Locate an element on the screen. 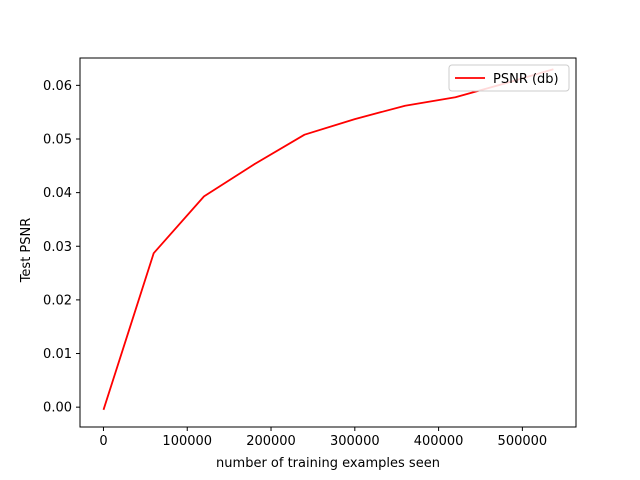 The height and width of the screenshot is (480, 640). y-tick-label: 0.06 is located at coordinates (57, 86).